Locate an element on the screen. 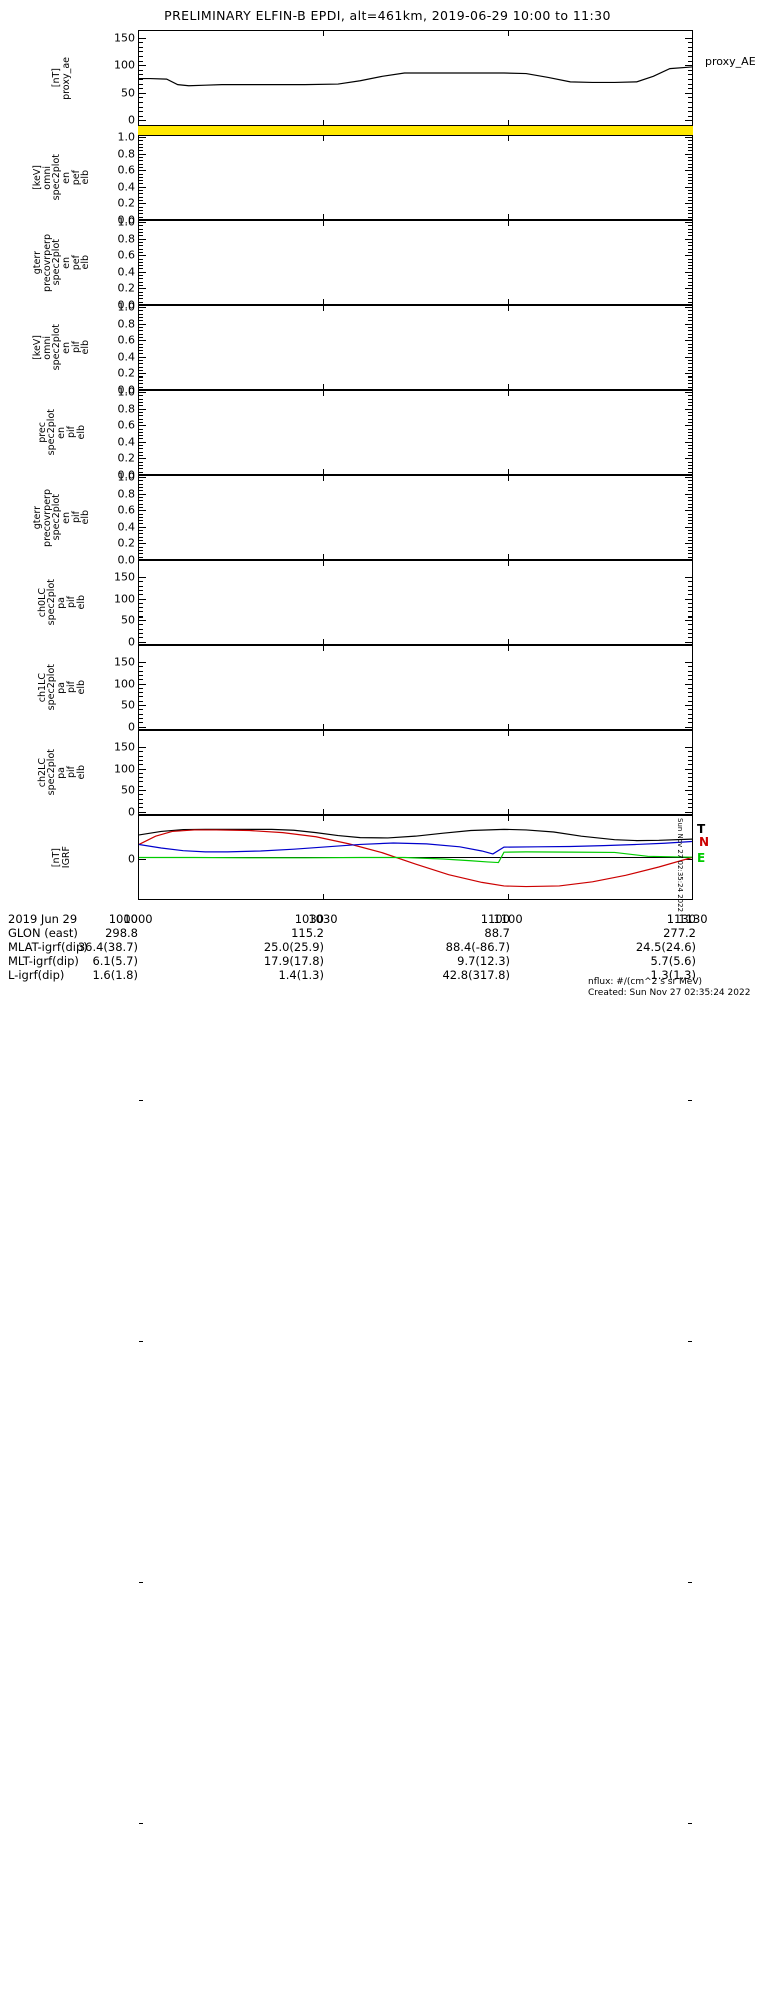 This screenshot has height=2000, width=775. ylabel-line: spec2plot is located at coordinates (57, 177).